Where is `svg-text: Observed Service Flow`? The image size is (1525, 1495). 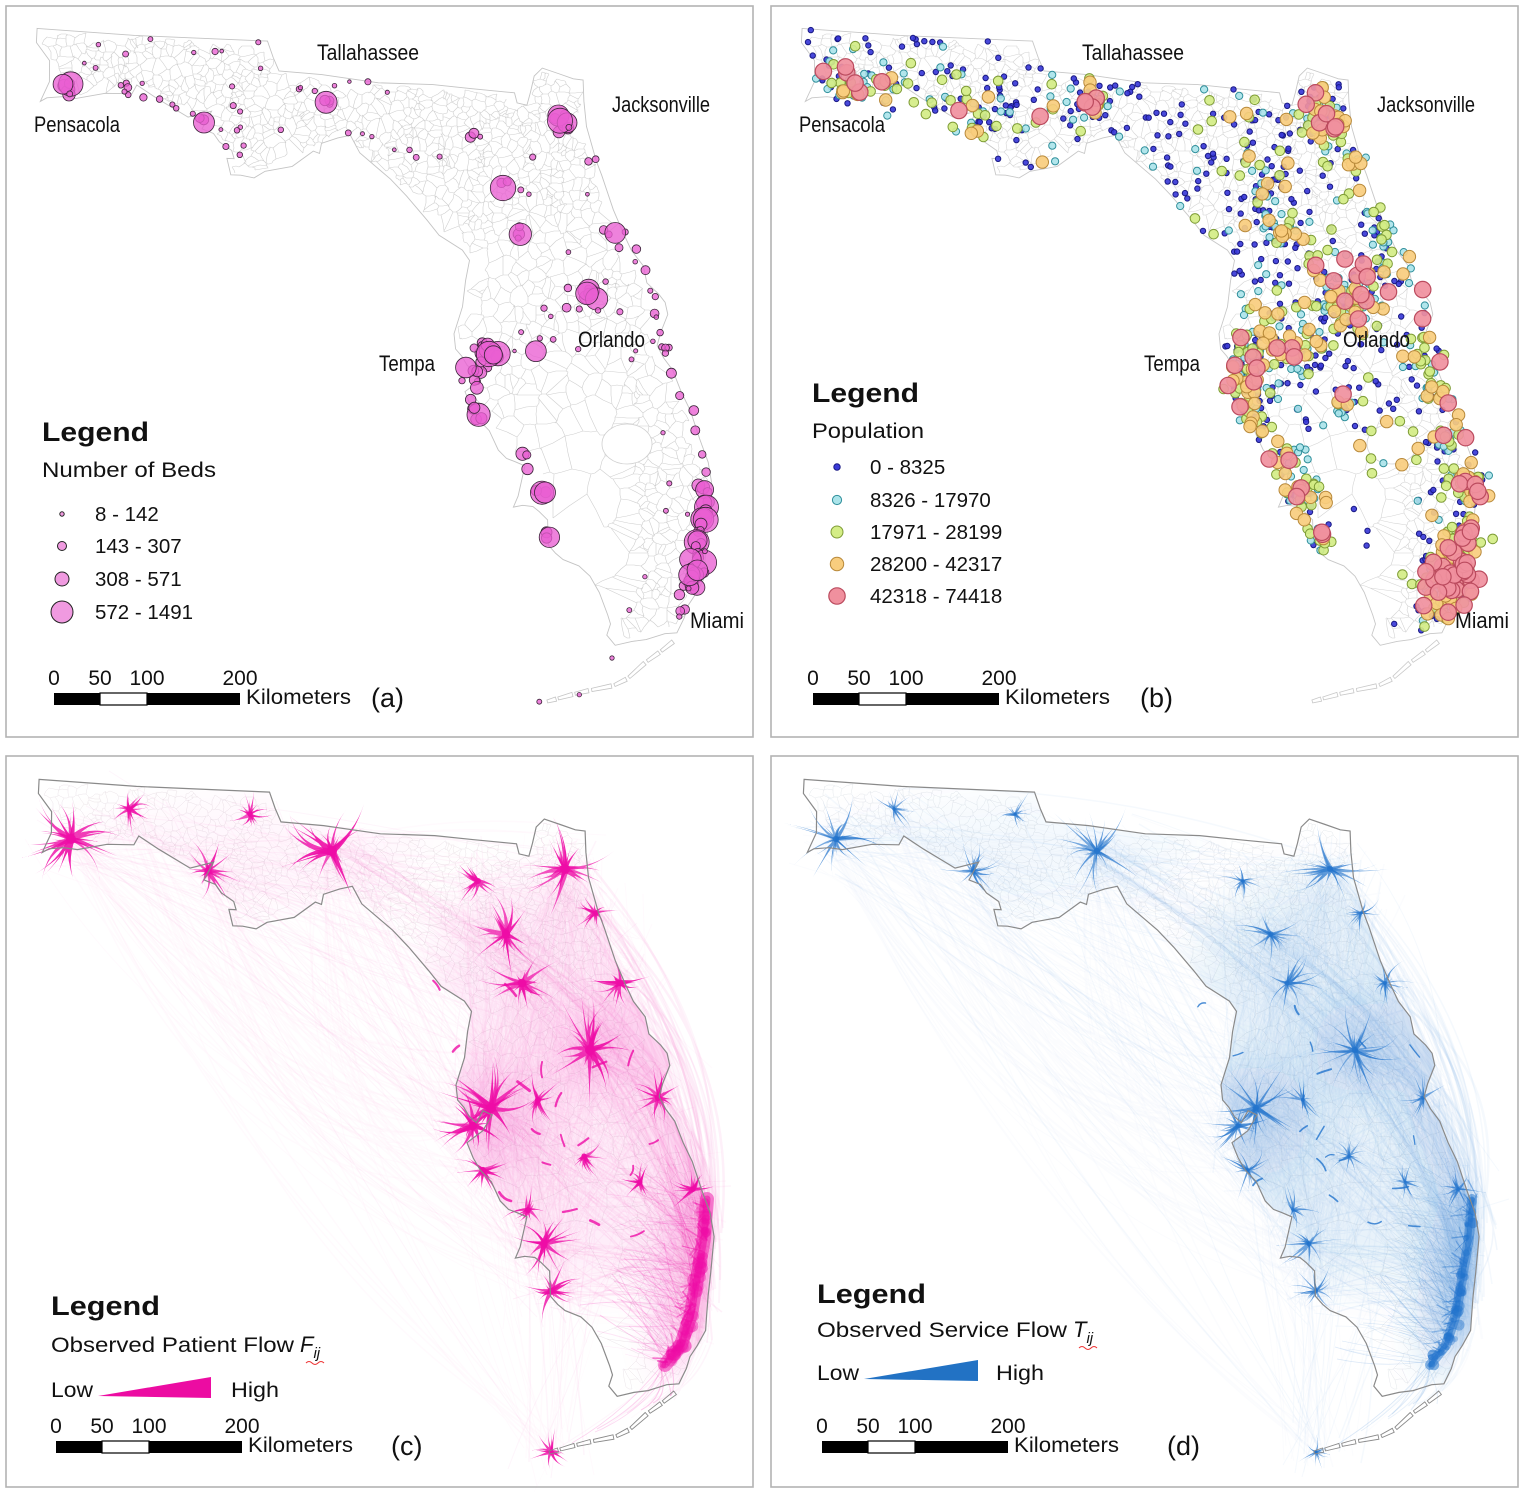 svg-text: Observed Service Flow is located at coordinates (942, 1330).